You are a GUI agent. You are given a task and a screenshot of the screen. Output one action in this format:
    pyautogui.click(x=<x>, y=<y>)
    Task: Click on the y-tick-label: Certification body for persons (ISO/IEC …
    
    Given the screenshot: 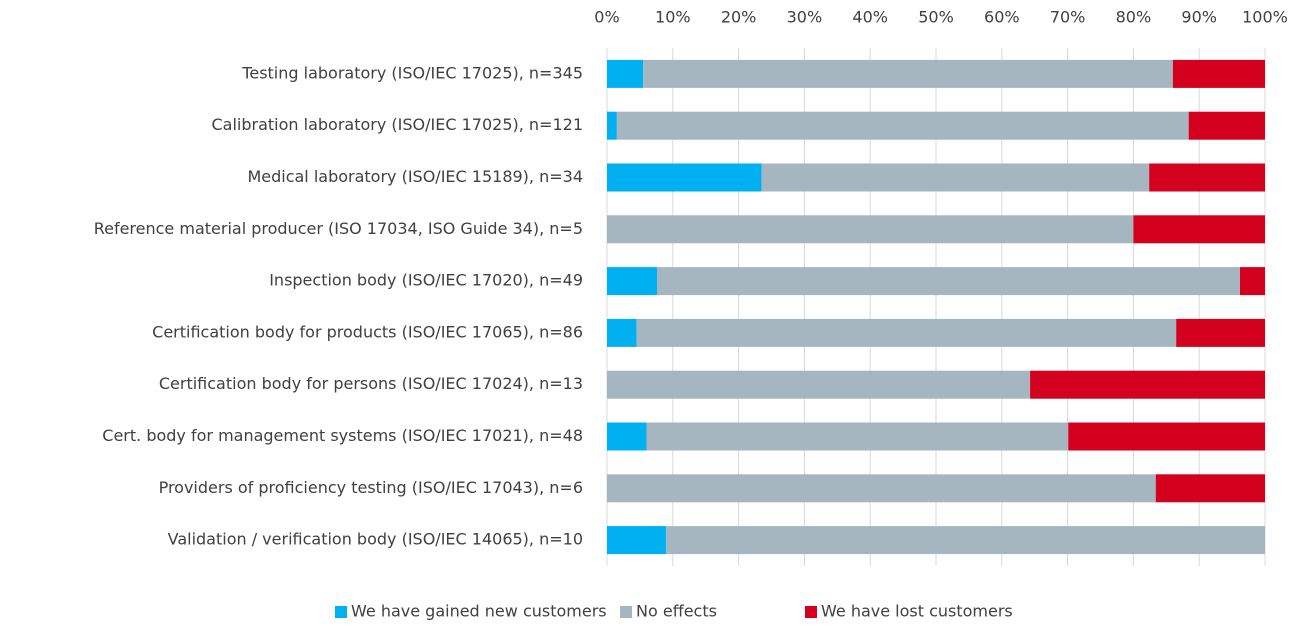 What is the action you would take?
    pyautogui.click(x=371, y=383)
    